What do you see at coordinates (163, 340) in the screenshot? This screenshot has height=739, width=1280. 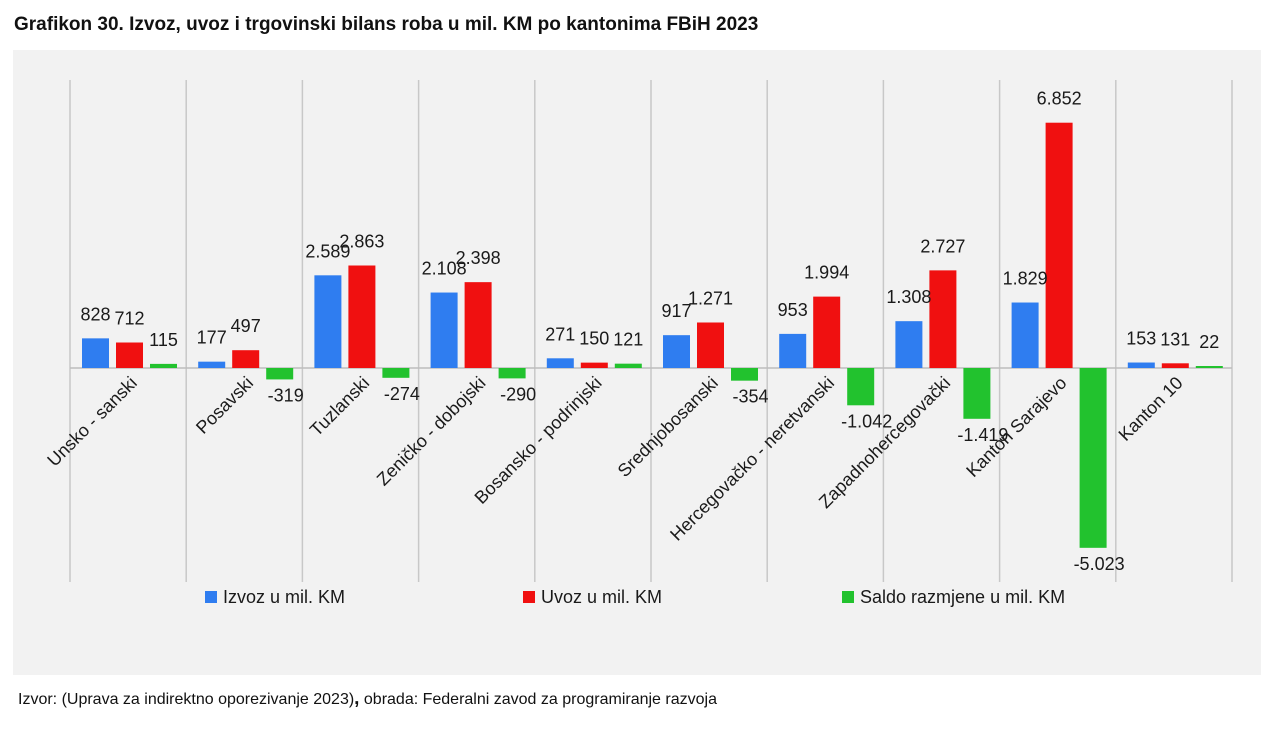 I see `data-label-saldo-unsko-sanski: 115` at bounding box center [163, 340].